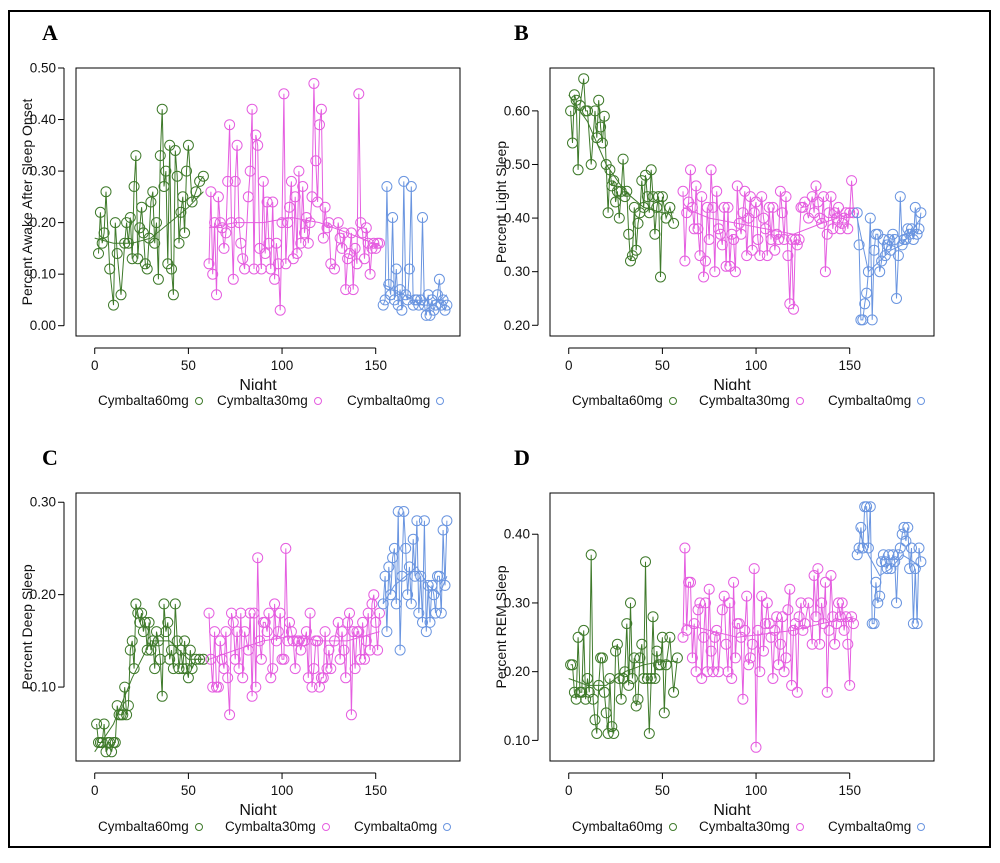 The image size is (1000, 863). I want to click on y-tick-label: 0.00, so click(43, 325).